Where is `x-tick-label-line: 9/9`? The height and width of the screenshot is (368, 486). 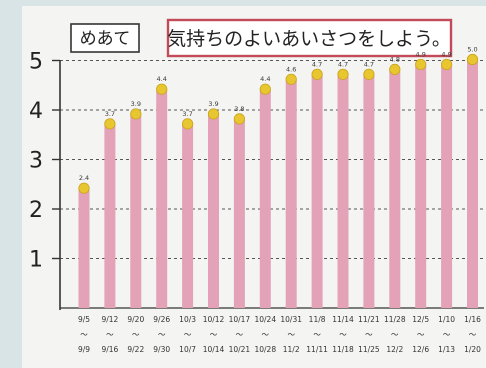 x-tick-label-line: 9/9 is located at coordinates (84, 349).